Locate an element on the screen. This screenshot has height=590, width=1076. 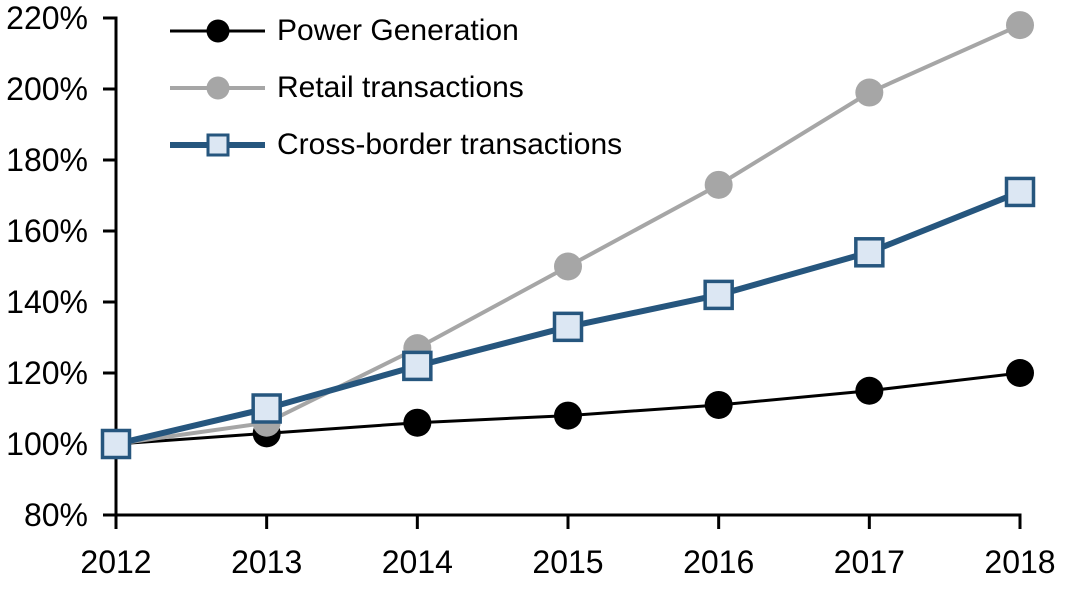
legend-sample-retail-transactions is located at coordinates (217, 88).